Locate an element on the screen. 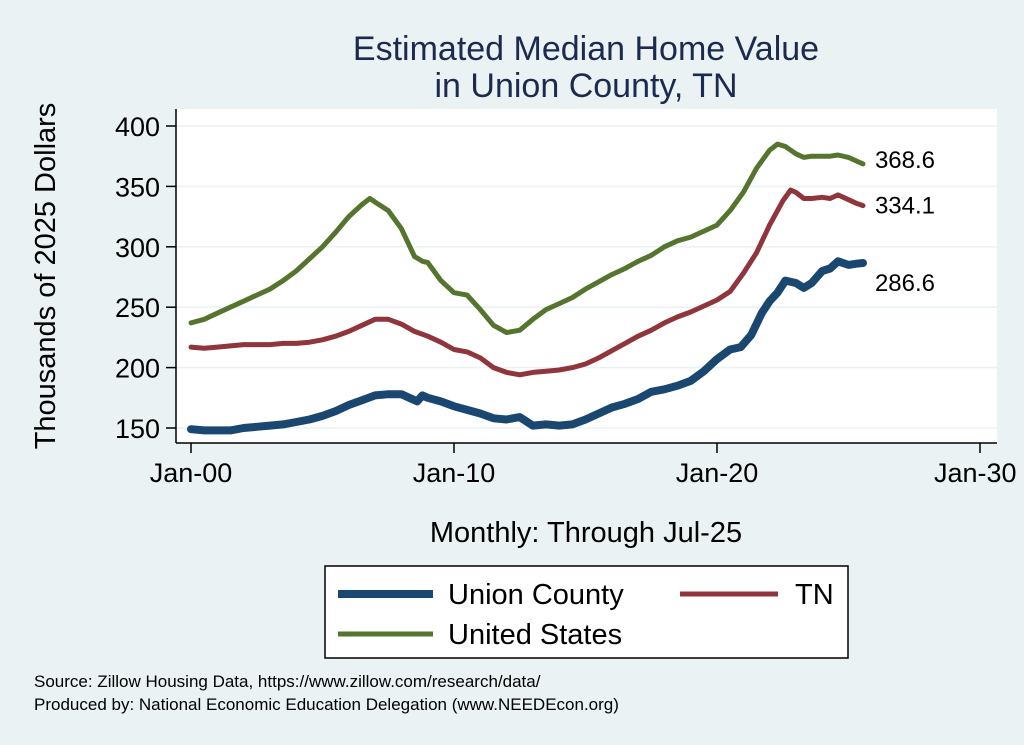  series-end-label: 334.1 is located at coordinates (905, 206).